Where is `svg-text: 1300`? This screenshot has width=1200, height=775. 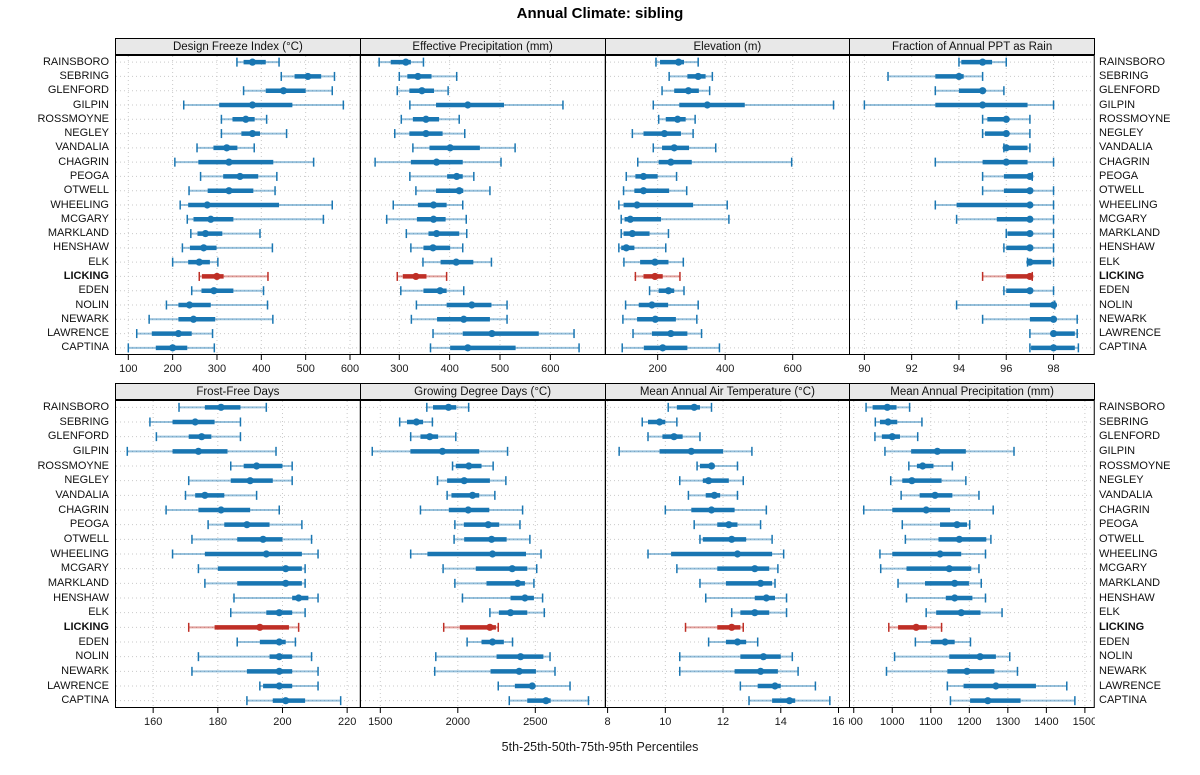
svg-text: 1300 is located at coordinates (1008, 722).